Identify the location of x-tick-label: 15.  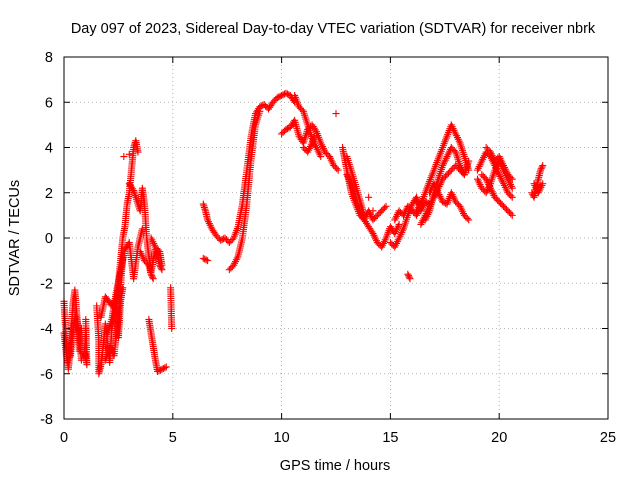
(390, 438).